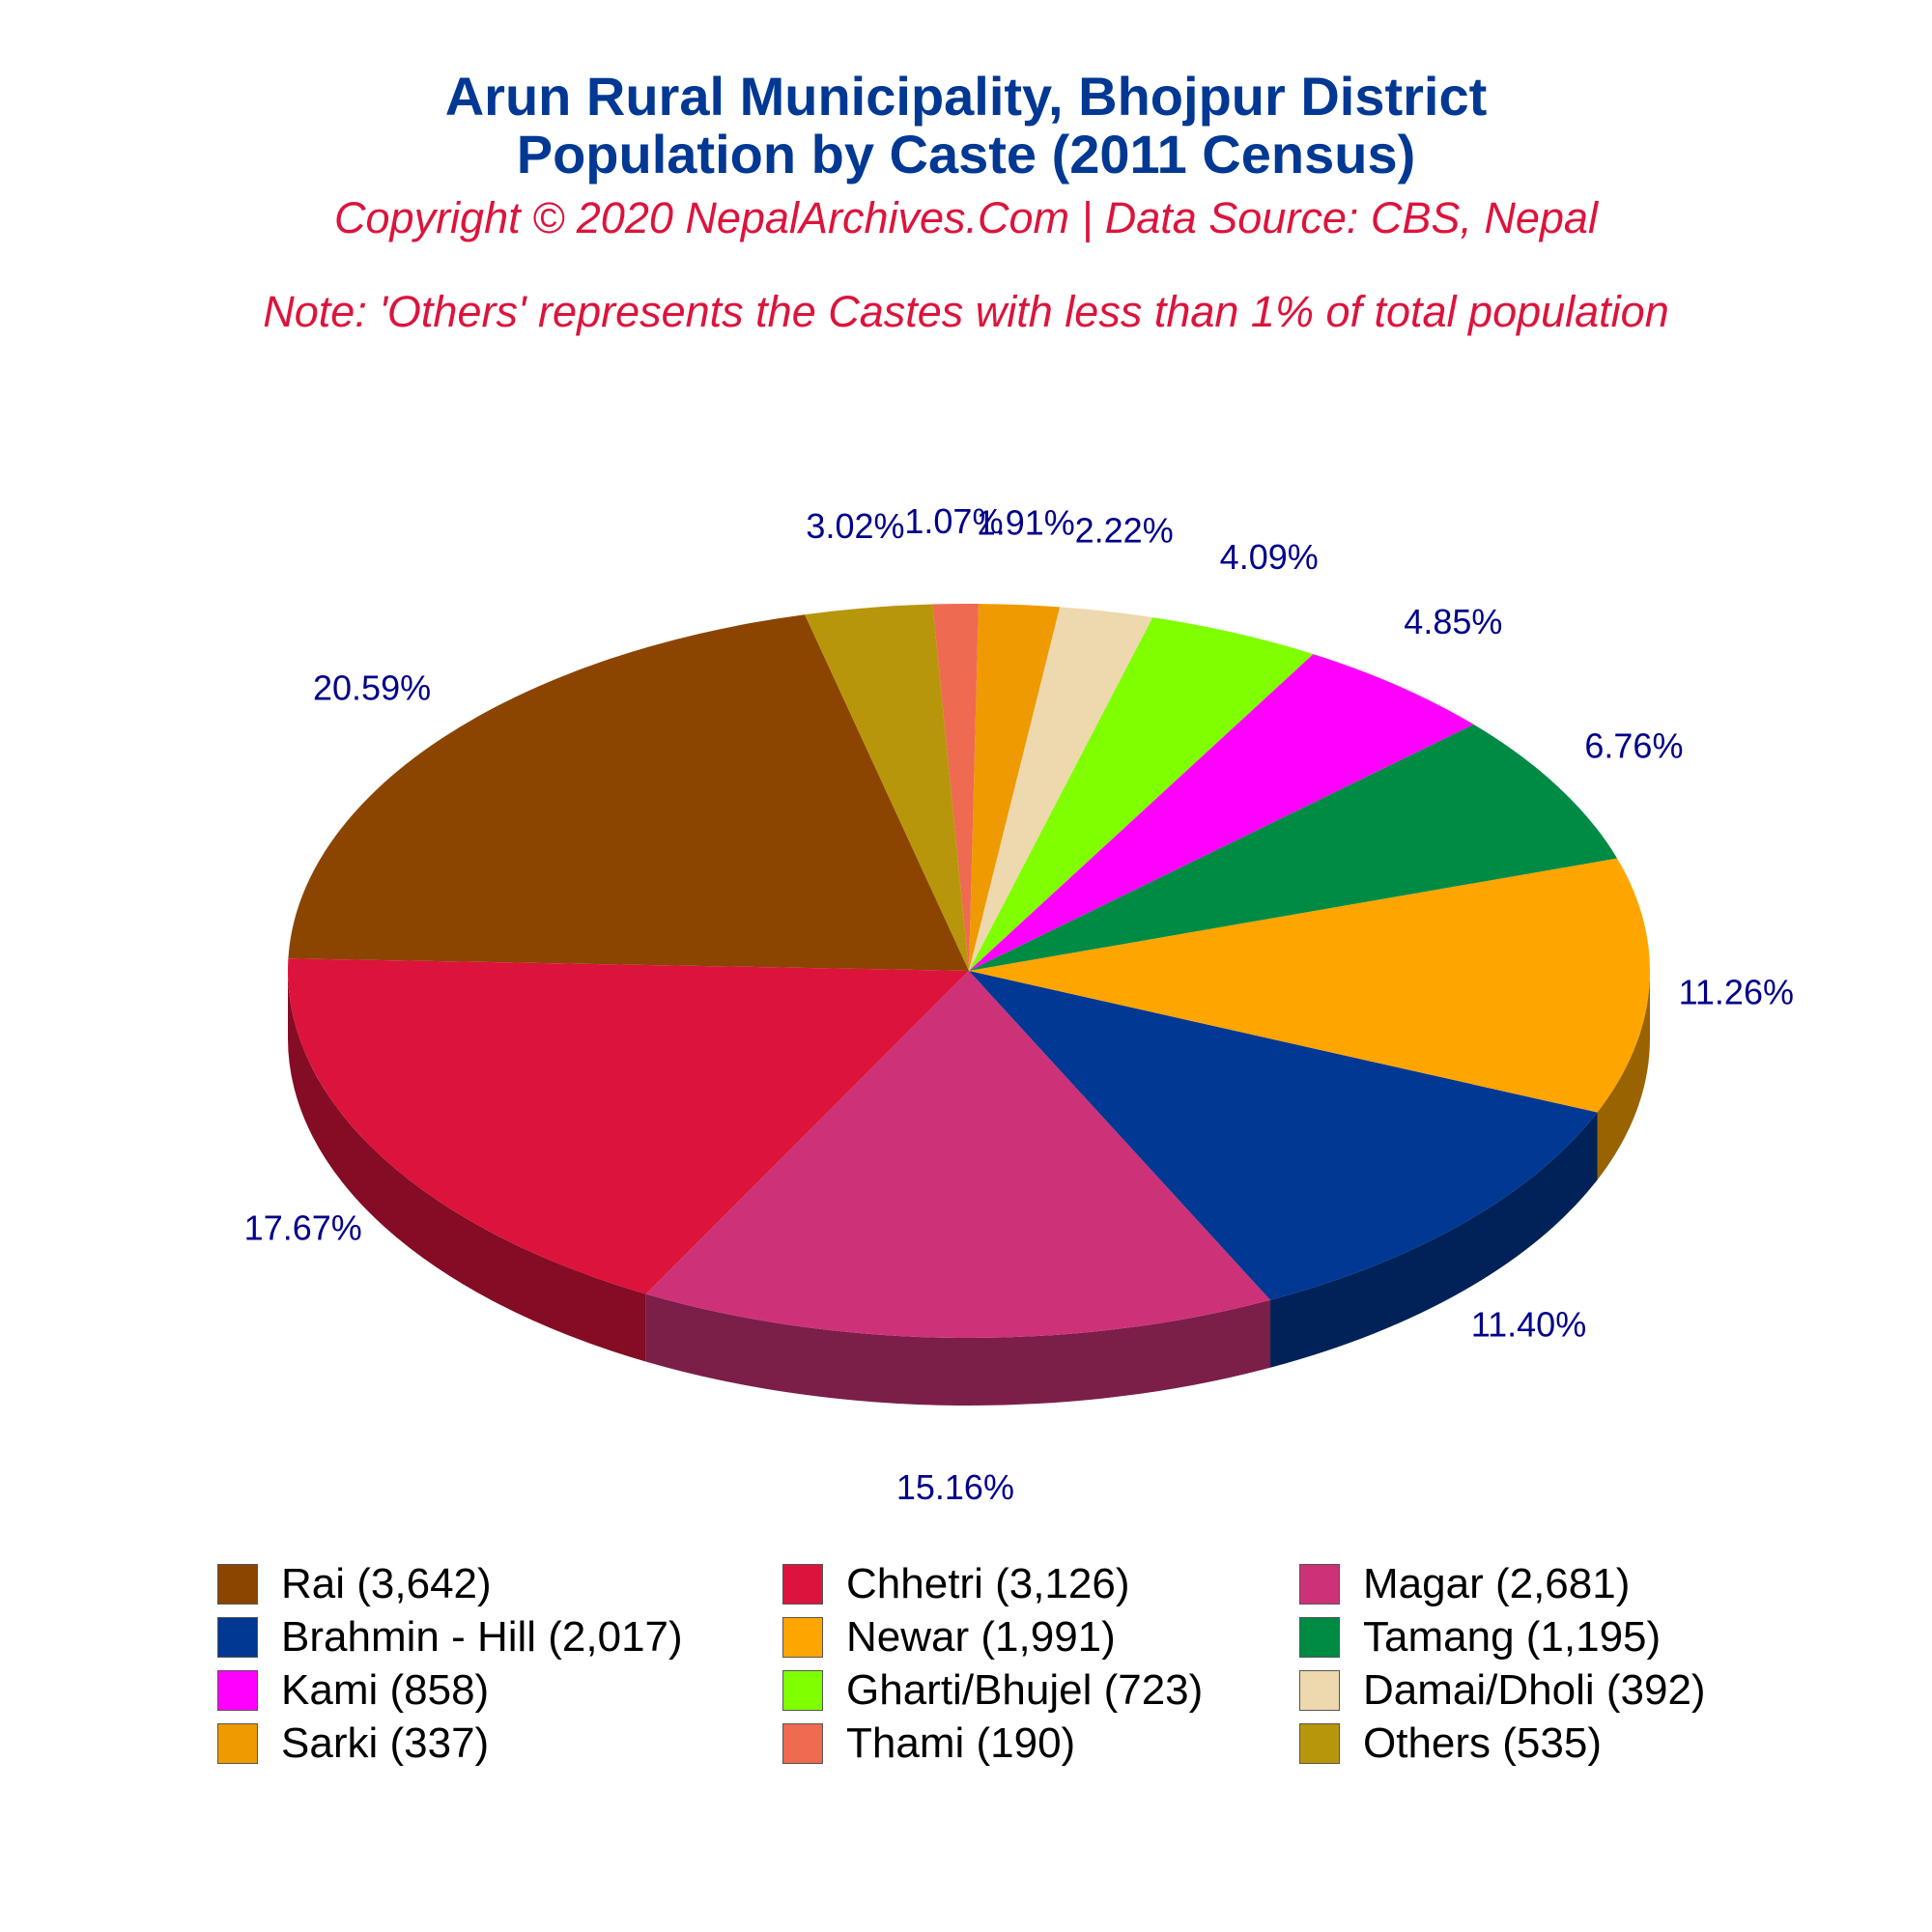 Image resolution: width=1932 pixels, height=1932 pixels. What do you see at coordinates (499, 1690) in the screenshot?
I see `legend-item-kami: Kami (858)` at bounding box center [499, 1690].